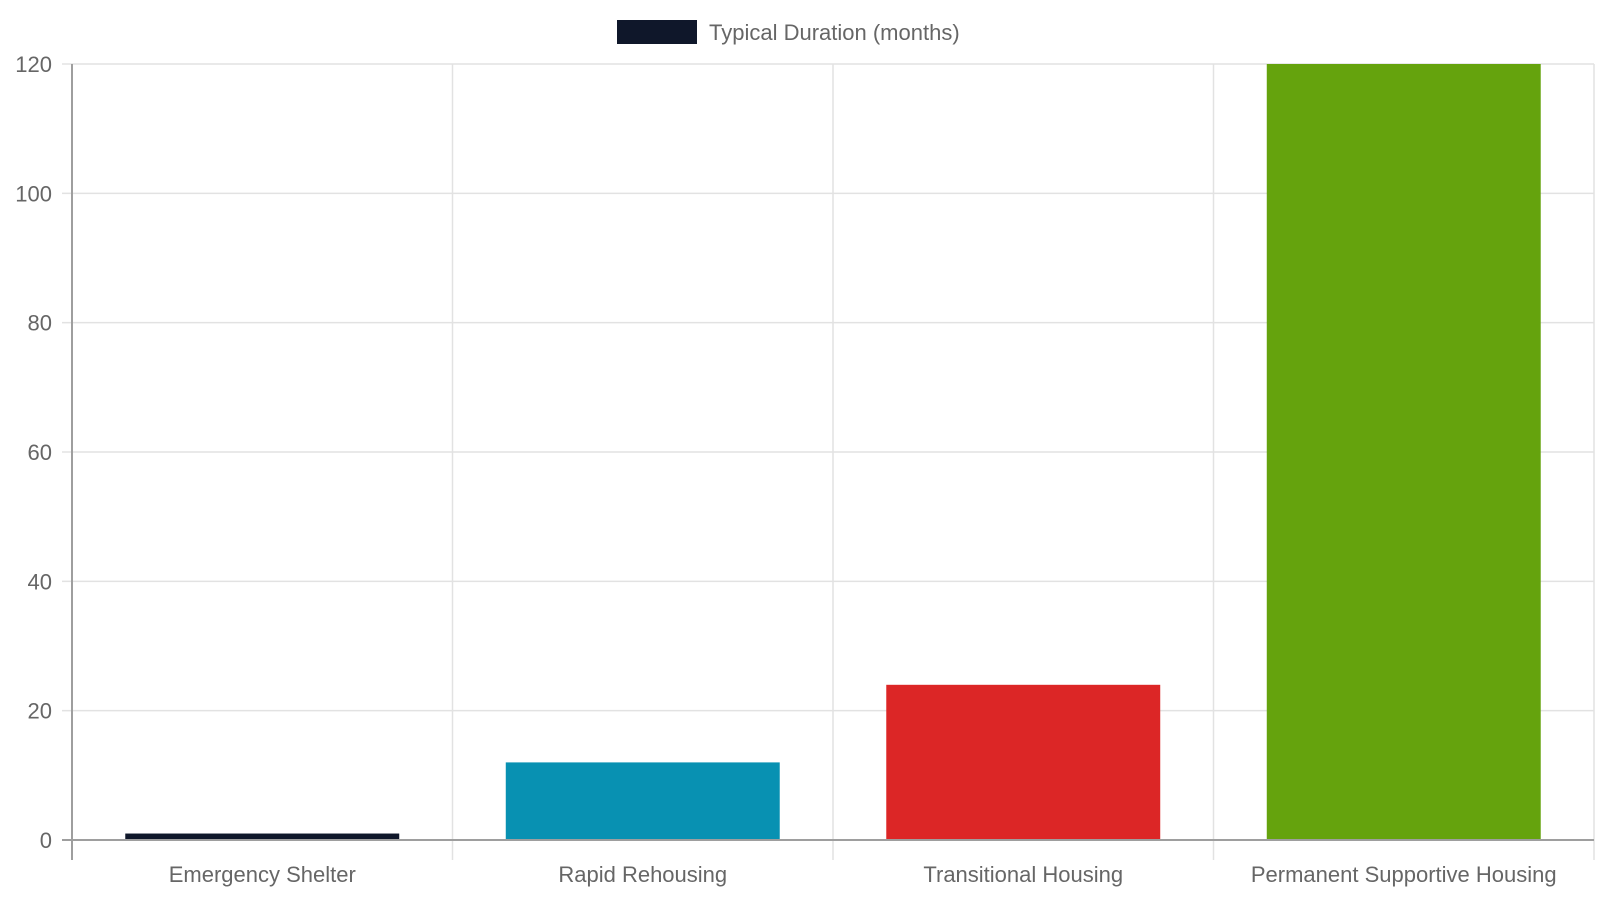  Describe the element at coordinates (33, 193) in the screenshot. I see `y-tick-label: 100` at that location.